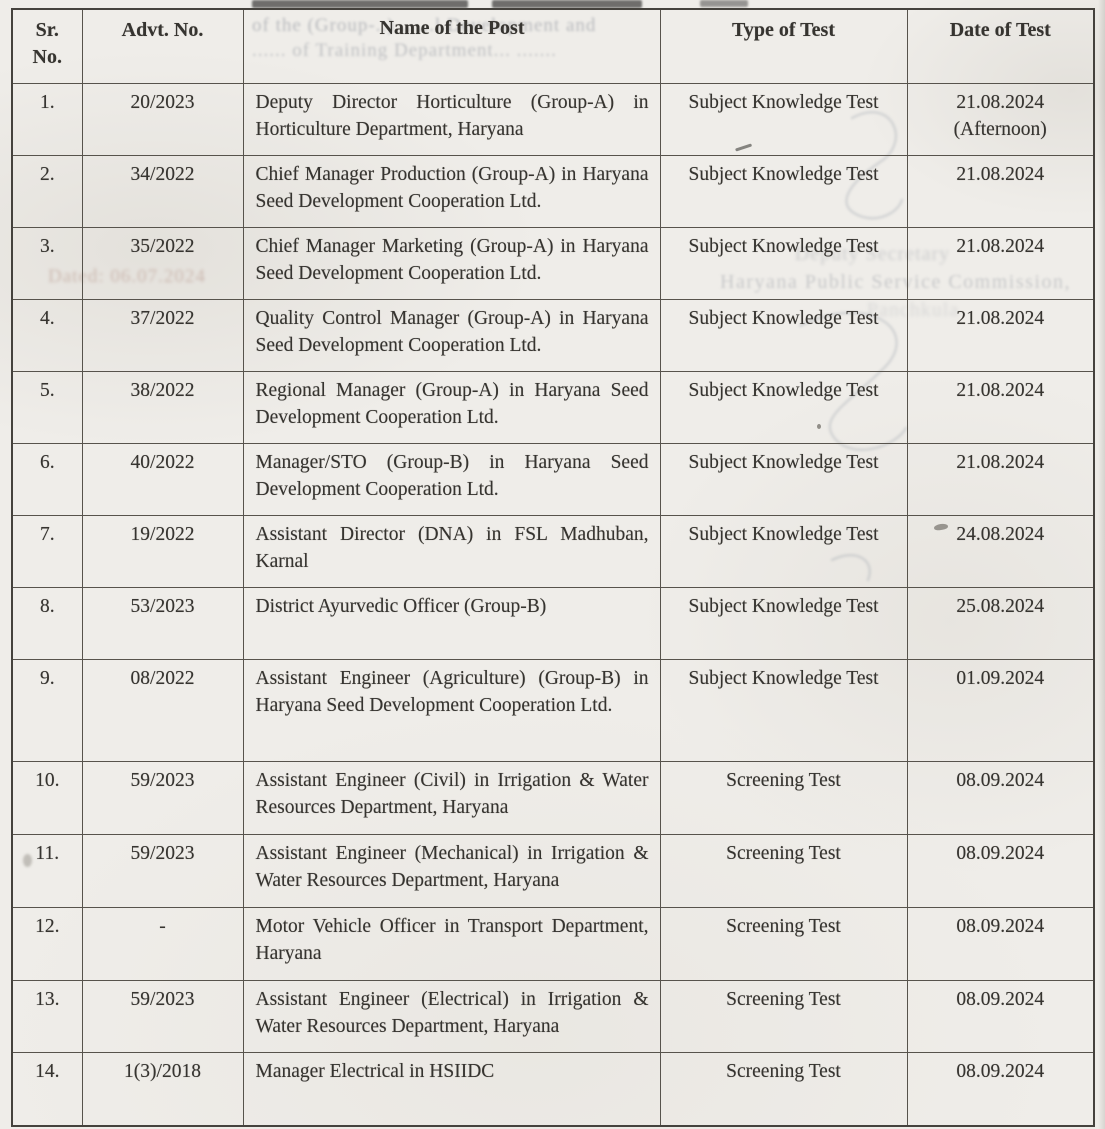 The height and width of the screenshot is (1129, 1105). I want to click on test-date-cell: 21.08.2024 (Afternoon), so click(1000, 119).